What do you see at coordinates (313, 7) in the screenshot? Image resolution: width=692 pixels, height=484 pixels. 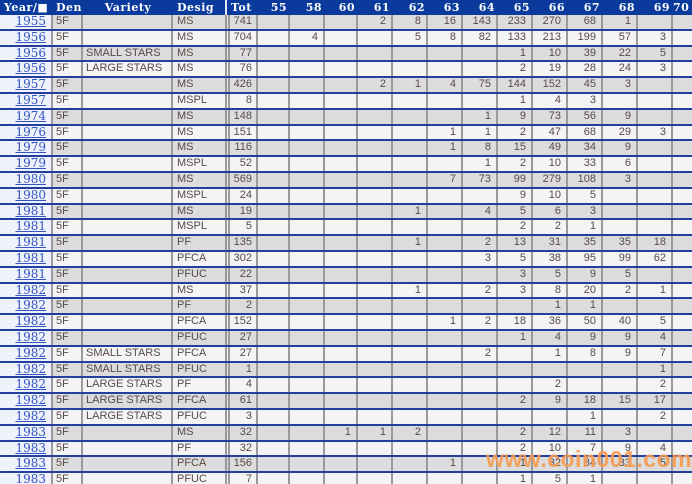 I see `column-header-g58: 58` at bounding box center [313, 7].